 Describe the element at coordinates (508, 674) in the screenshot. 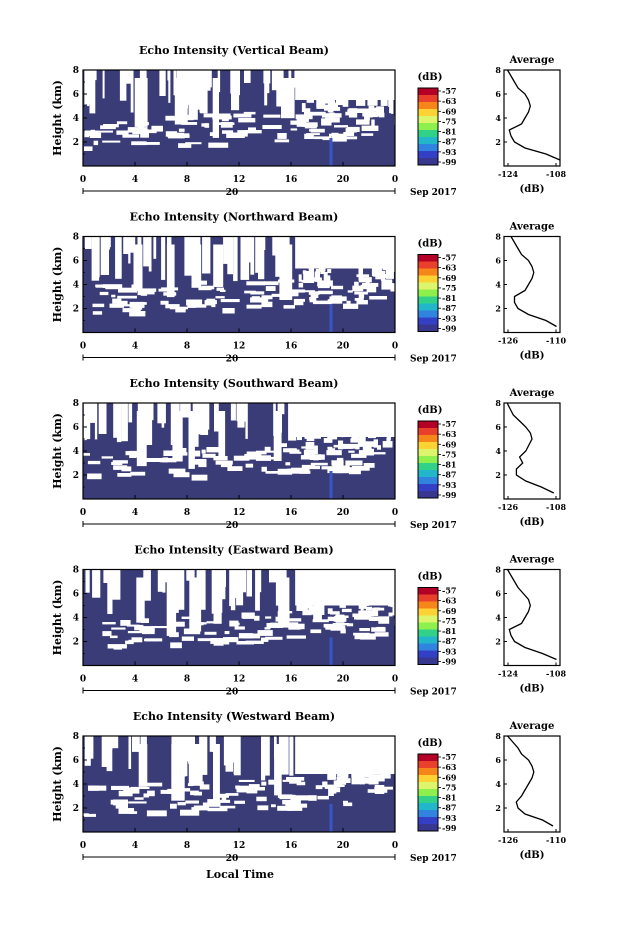

I see `profile-x-tick-label: -124` at that location.